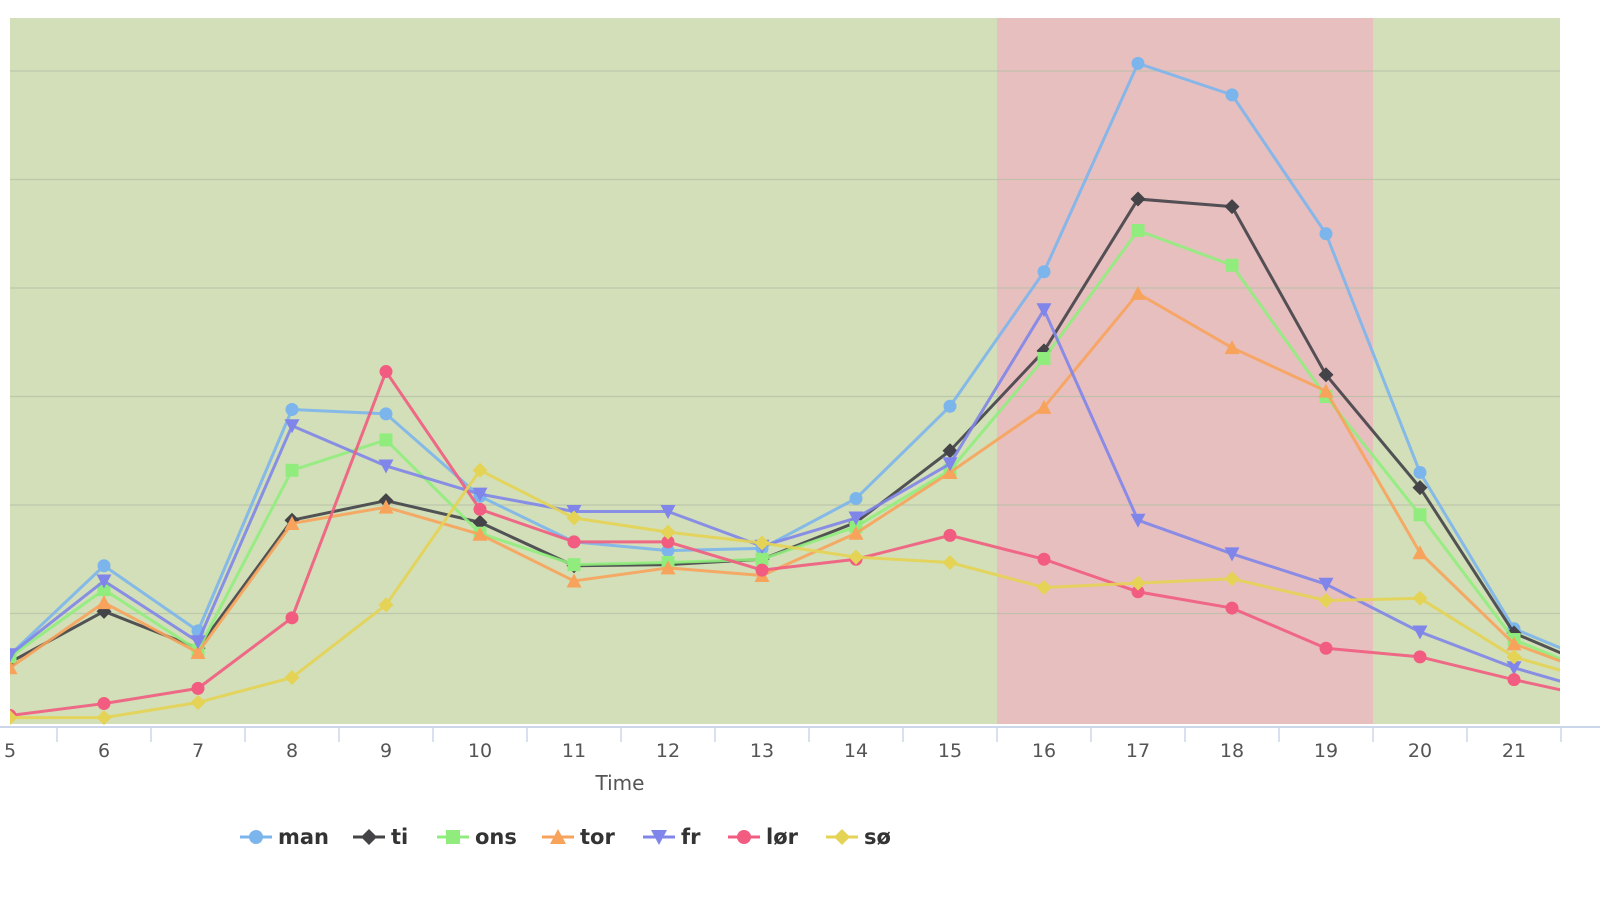 The height and width of the screenshot is (897, 1600). Describe the element at coordinates (672, 837) in the screenshot. I see `legend-item-fr: fr` at that location.